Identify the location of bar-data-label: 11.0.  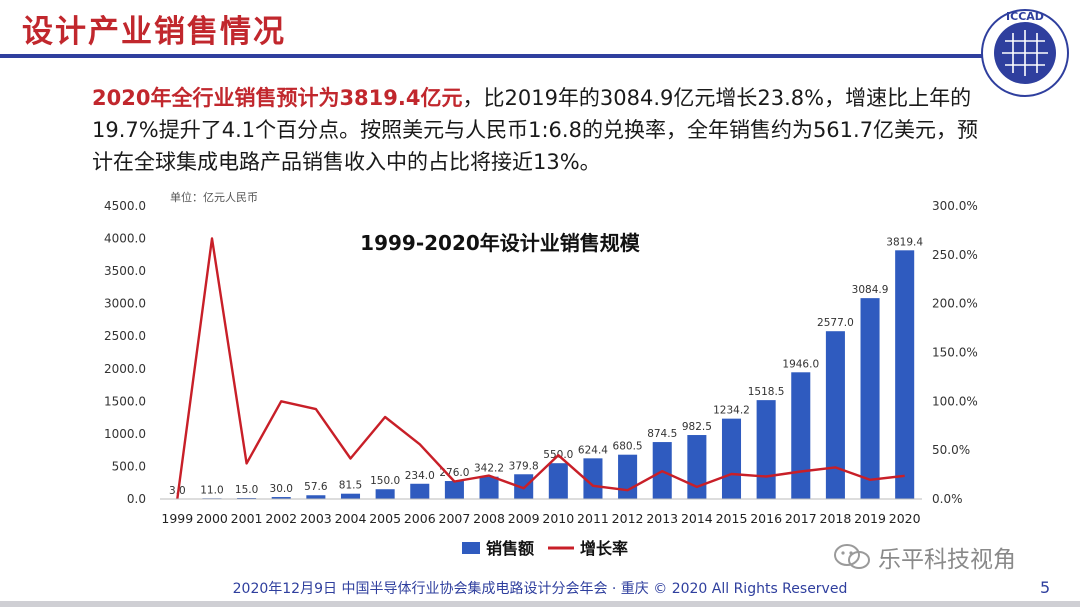
(211, 490).